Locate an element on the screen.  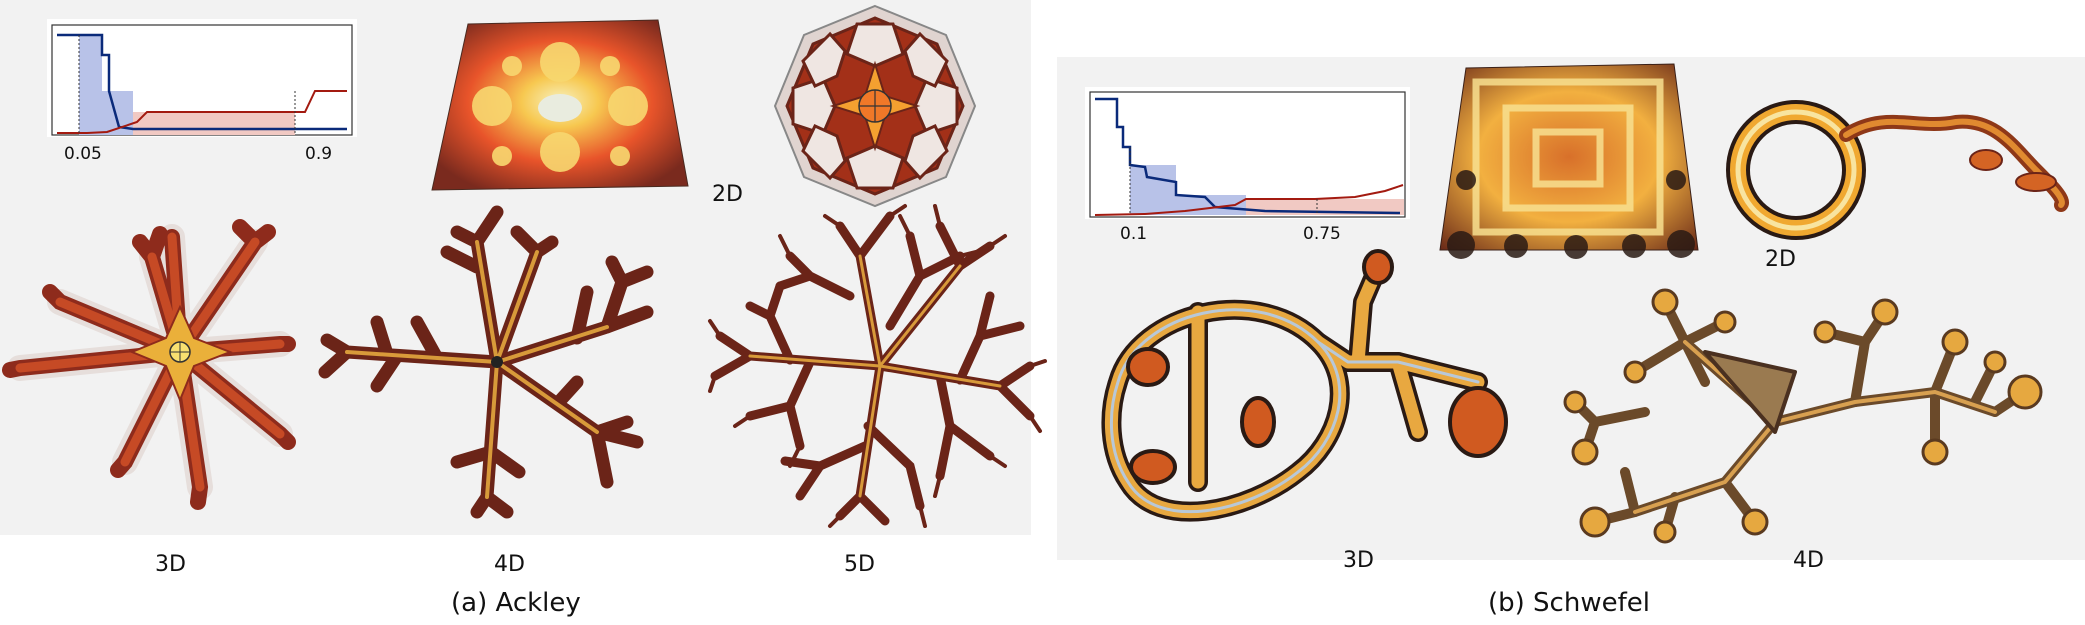
caption-ackley: (a) Ackley is located at coordinates (516, 603).